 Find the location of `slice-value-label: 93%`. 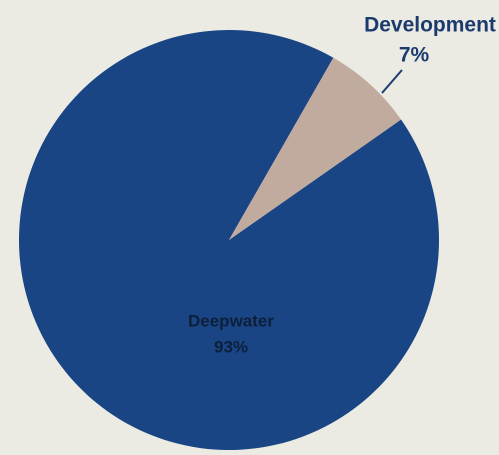

slice-value-label: 93% is located at coordinates (231, 346).